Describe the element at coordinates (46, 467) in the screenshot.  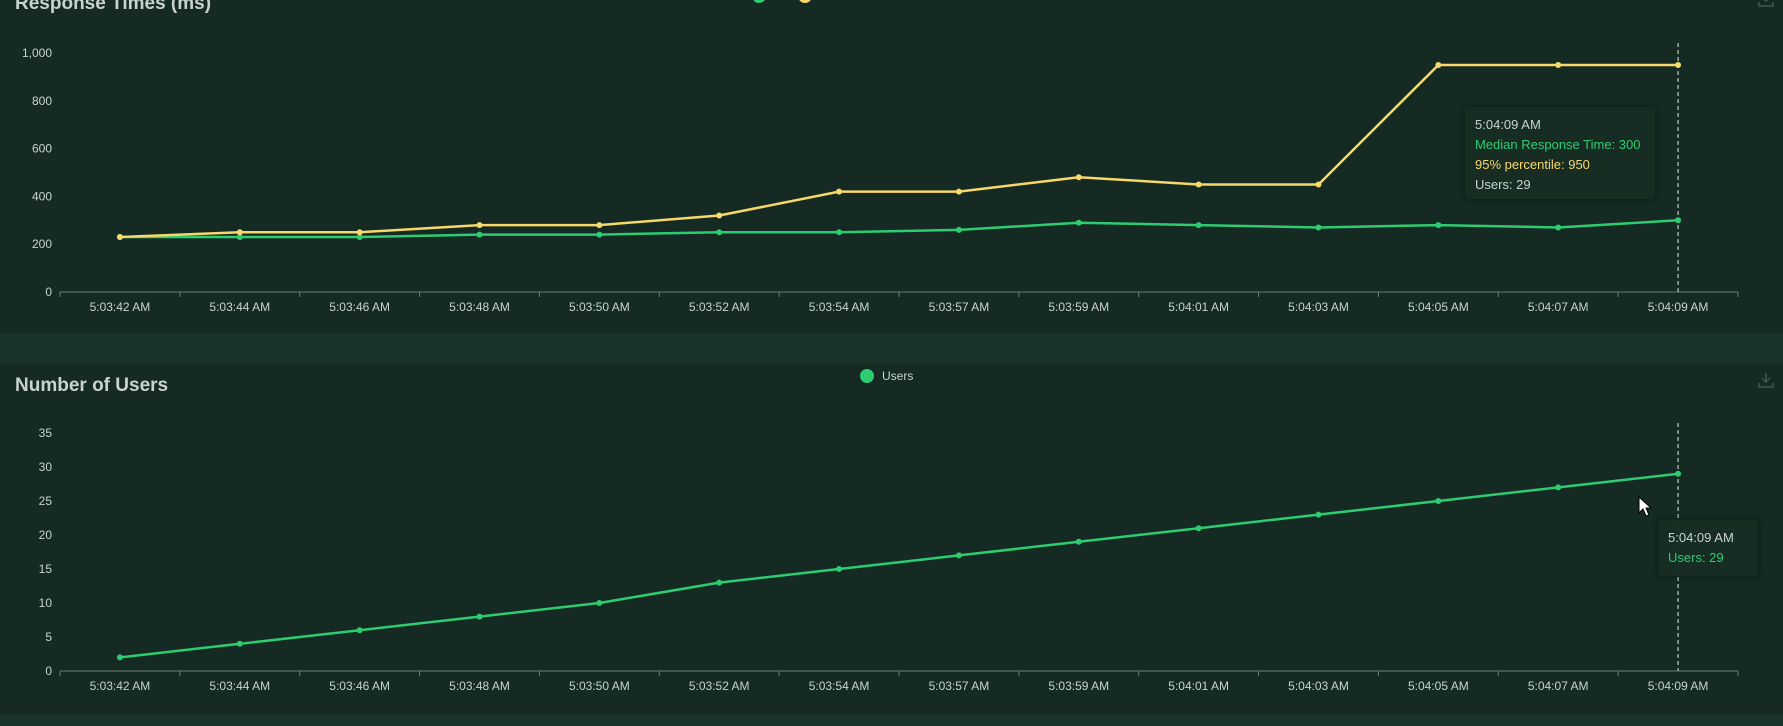
I see `y-tick-label: 30` at that location.